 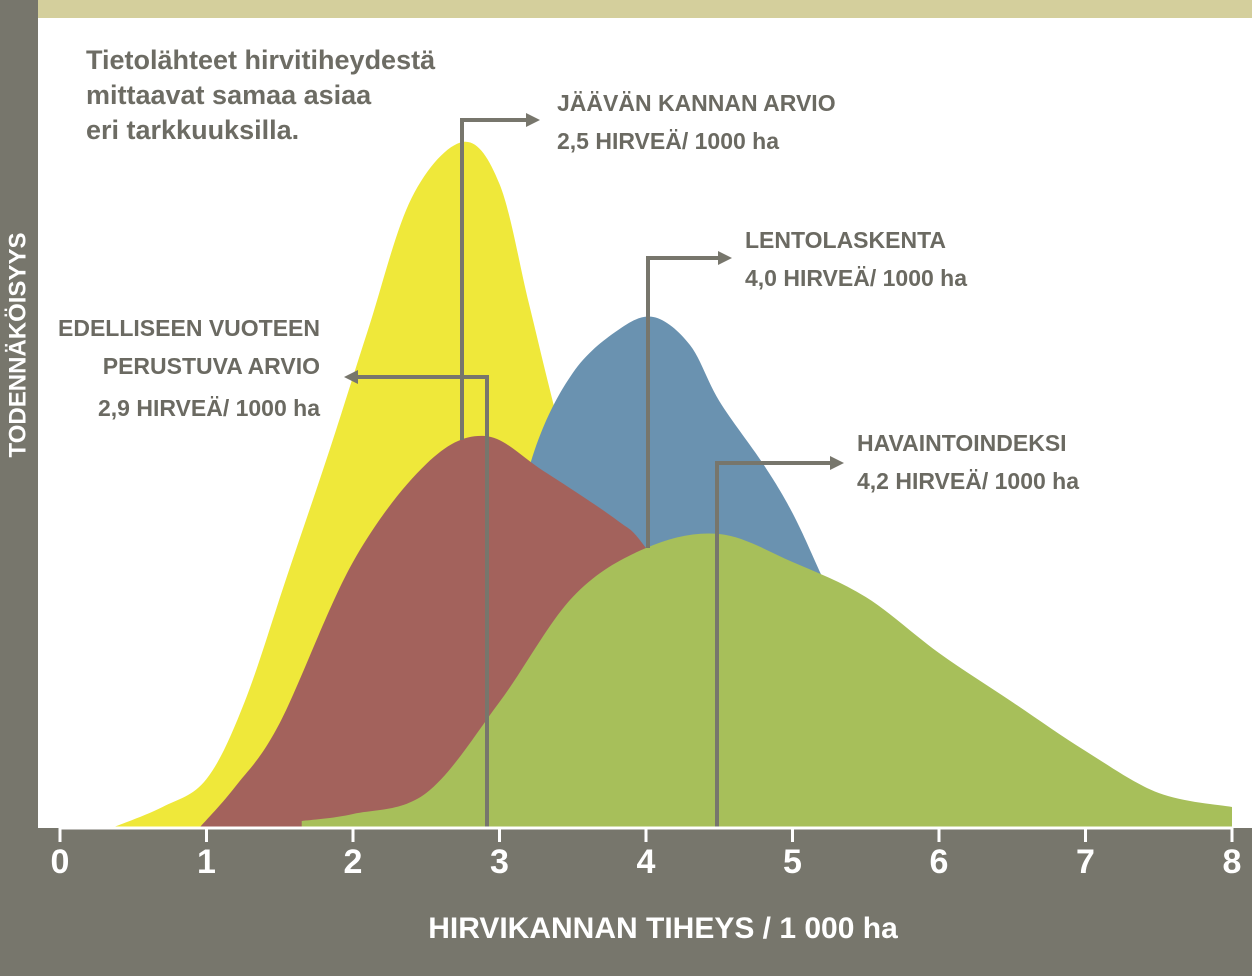 What do you see at coordinates (792, 862) in the screenshot?
I see `x-tick-label: 5` at bounding box center [792, 862].